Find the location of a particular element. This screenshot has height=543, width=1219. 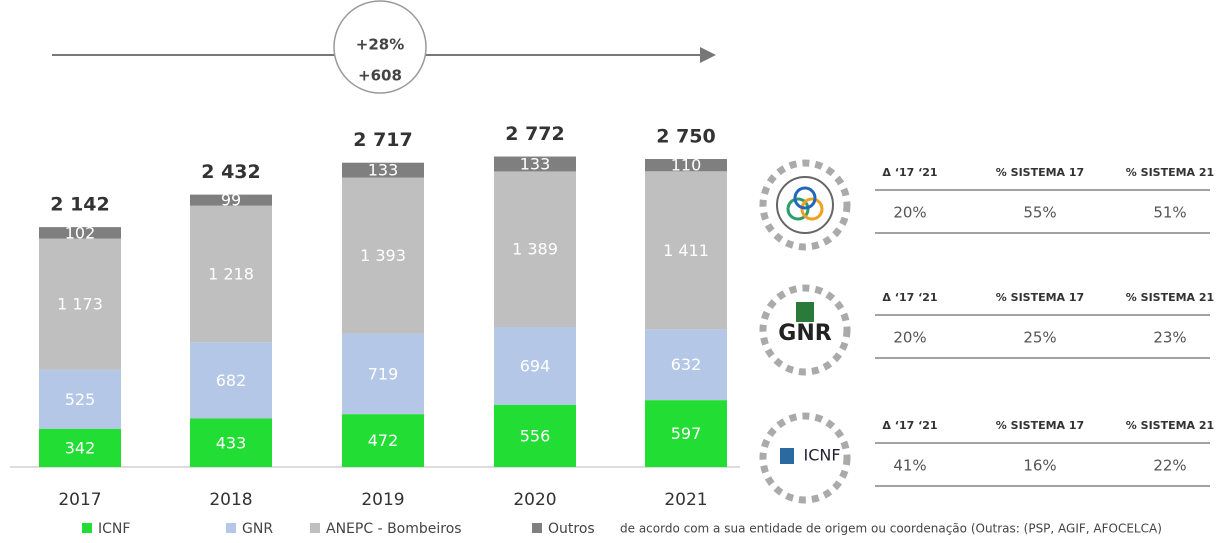

annotation: +608 is located at coordinates (380, 76).